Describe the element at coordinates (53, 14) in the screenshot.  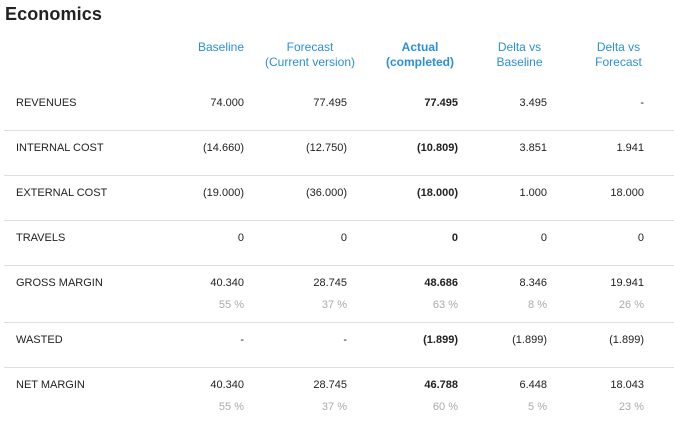
I see `page-title: Economics` at that location.